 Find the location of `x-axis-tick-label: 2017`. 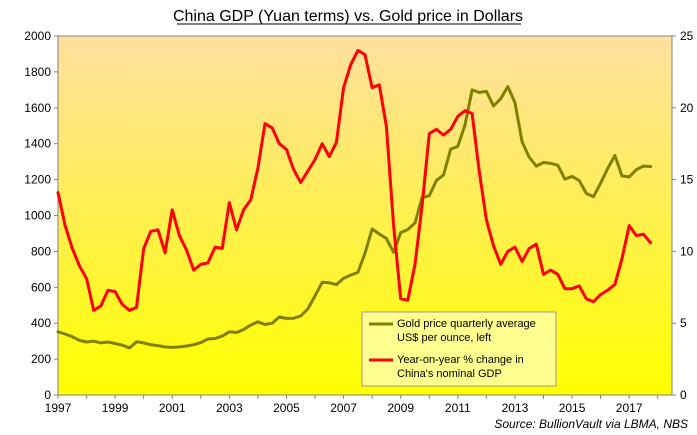

x-axis-tick-label: 2017 is located at coordinates (629, 408).